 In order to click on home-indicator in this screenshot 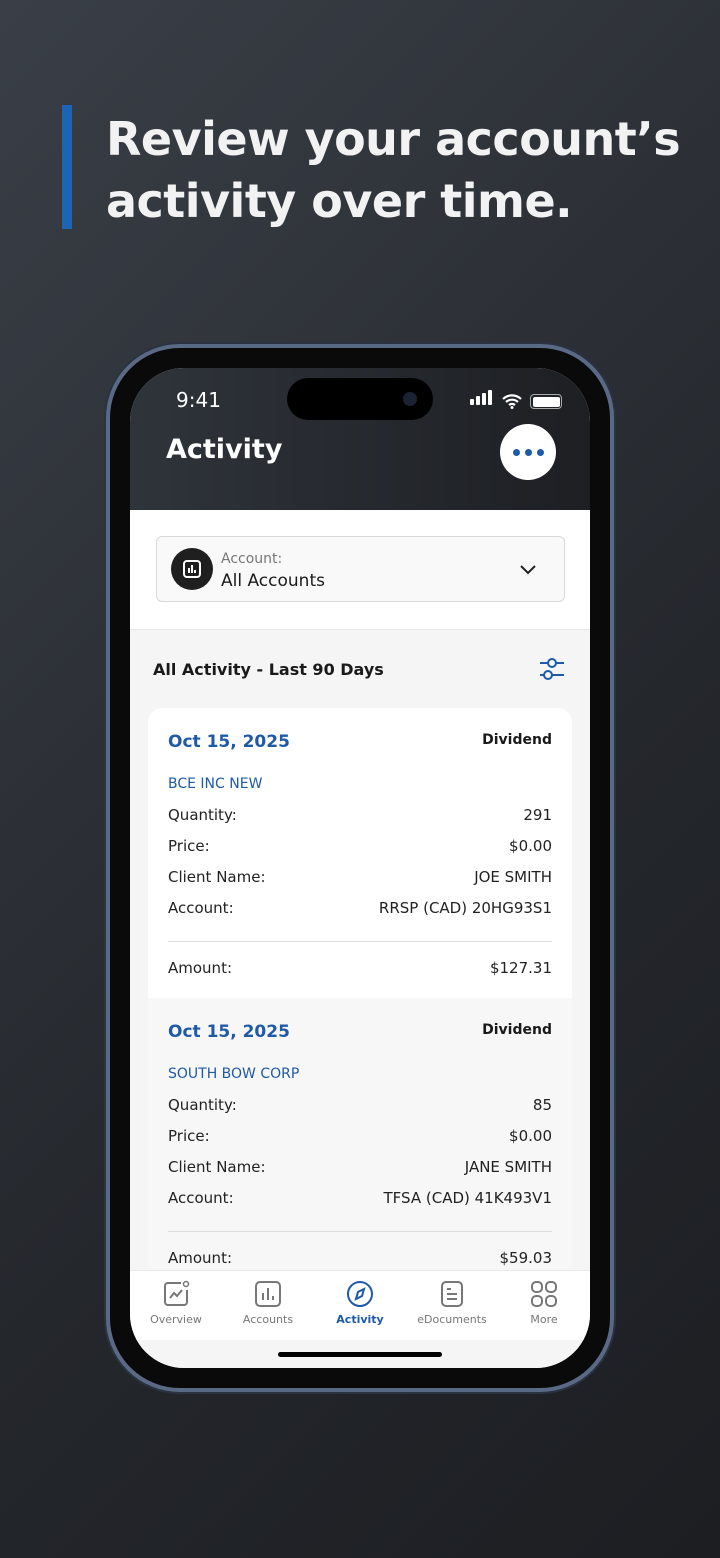, I will do `click(360, 1354)`.